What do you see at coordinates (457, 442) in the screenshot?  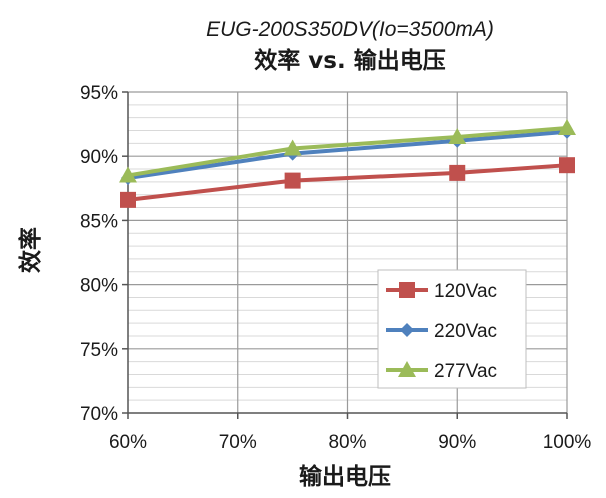 I see `x-tick-label: 90%` at bounding box center [457, 442].